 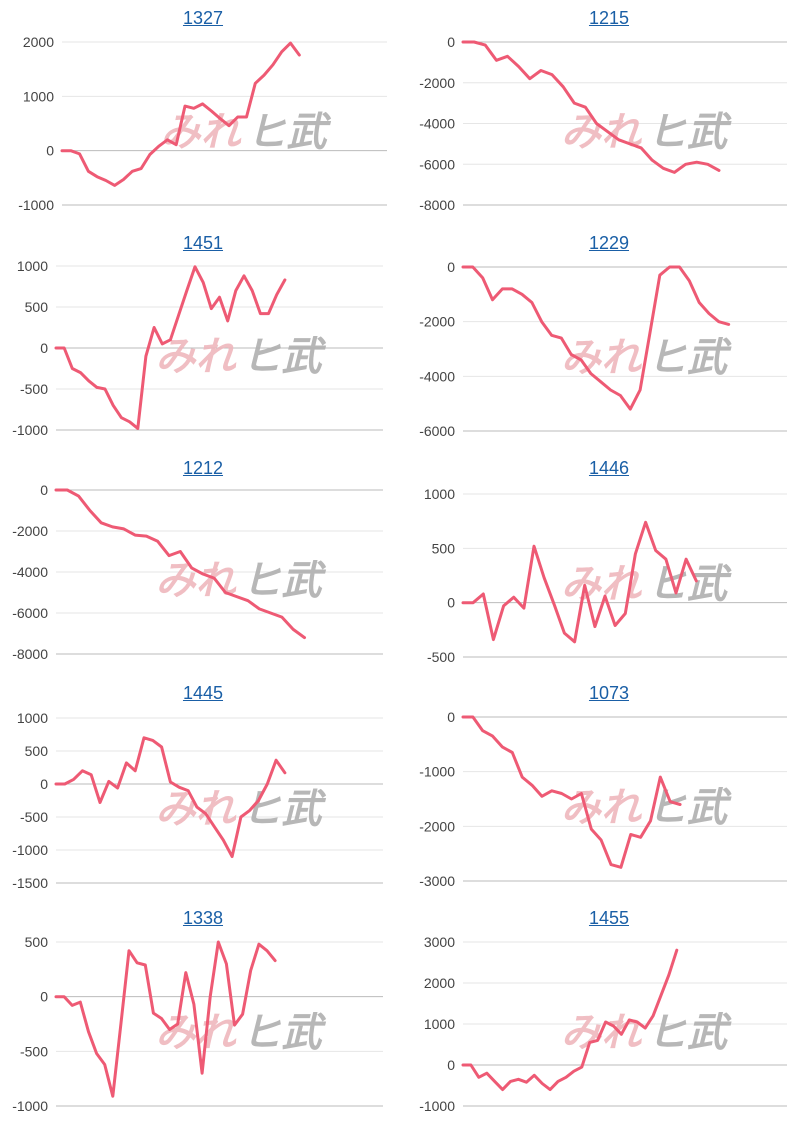 I want to click on chart-svg: 1000 500 0 -500 -1000 -1500 みれ ヒ武, so click(x=197, y=800).